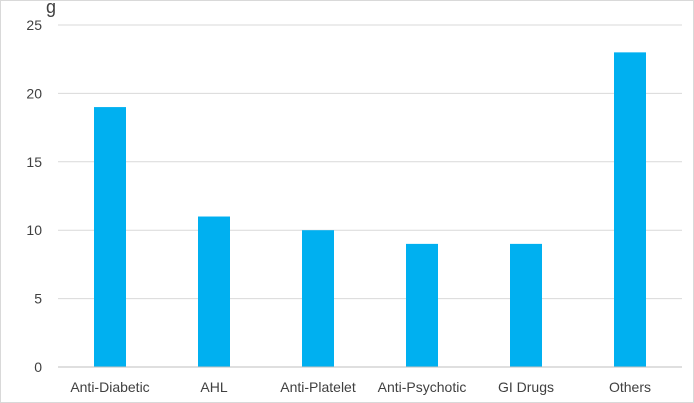 The image size is (694, 403). Describe the element at coordinates (51, 8) in the screenshot. I see `chart-title-fragment: g` at that location.